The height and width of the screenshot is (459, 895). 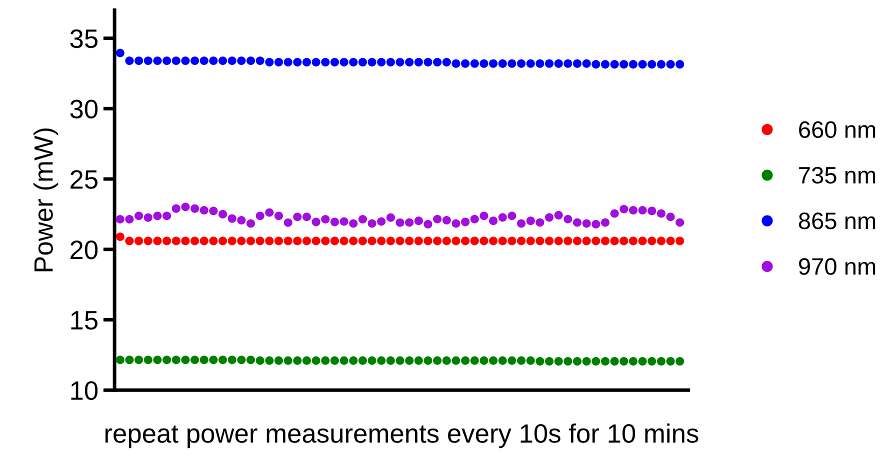 What do you see at coordinates (837, 175) in the screenshot?
I see `legend-label: 735 nm` at bounding box center [837, 175].